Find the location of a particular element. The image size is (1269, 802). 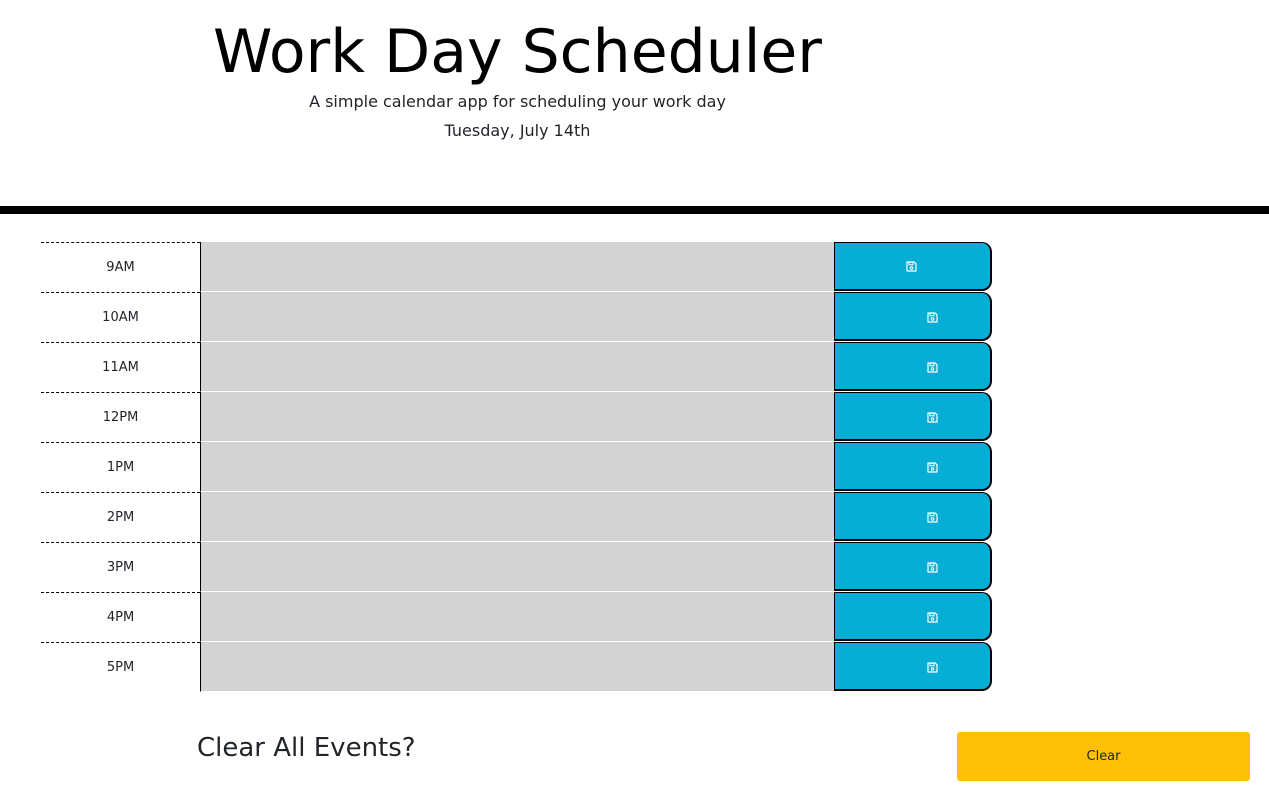

time-block-11am: 11AM is located at coordinates (517, 367).